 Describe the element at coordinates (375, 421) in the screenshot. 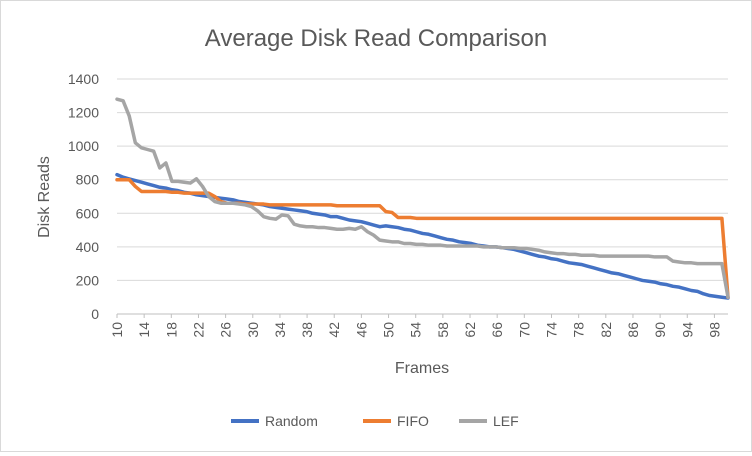

I see `legend: Random FIFO LEF` at that location.